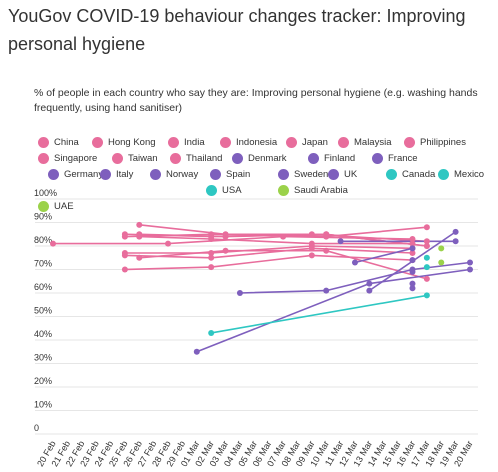 This screenshot has width=498, height=472. Describe the element at coordinates (319, 314) in the screenshot. I see `series-line-mexico` at that location.